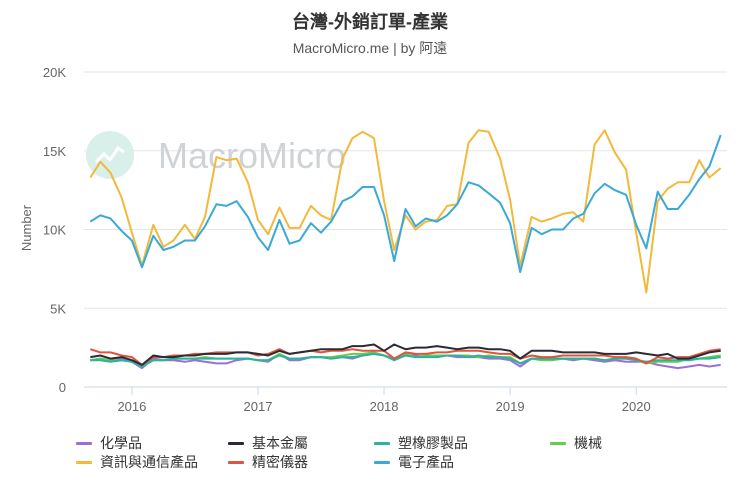  What do you see at coordinates (62, 387) in the screenshot?
I see `y-tick-label: 0` at bounding box center [62, 387].